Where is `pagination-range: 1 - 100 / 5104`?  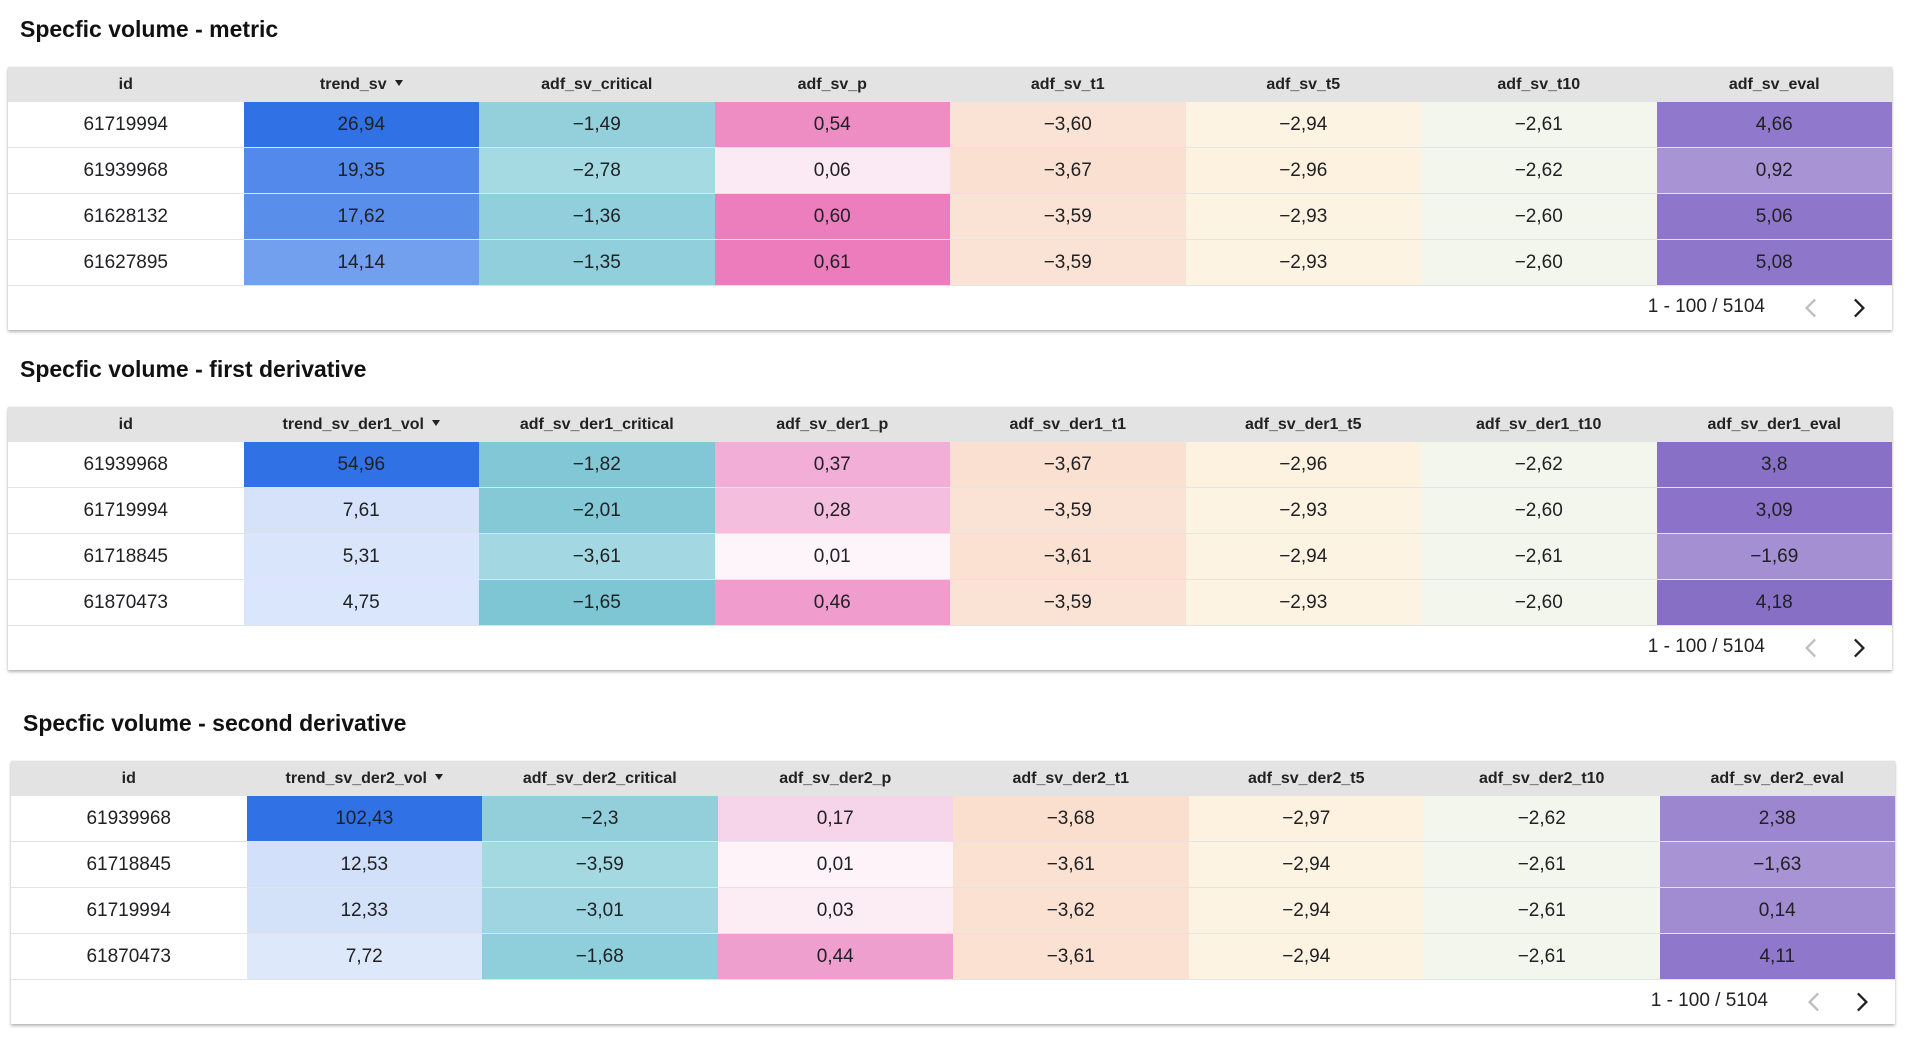 pagination-range: 1 - 100 / 5104 is located at coordinates (1706, 306).